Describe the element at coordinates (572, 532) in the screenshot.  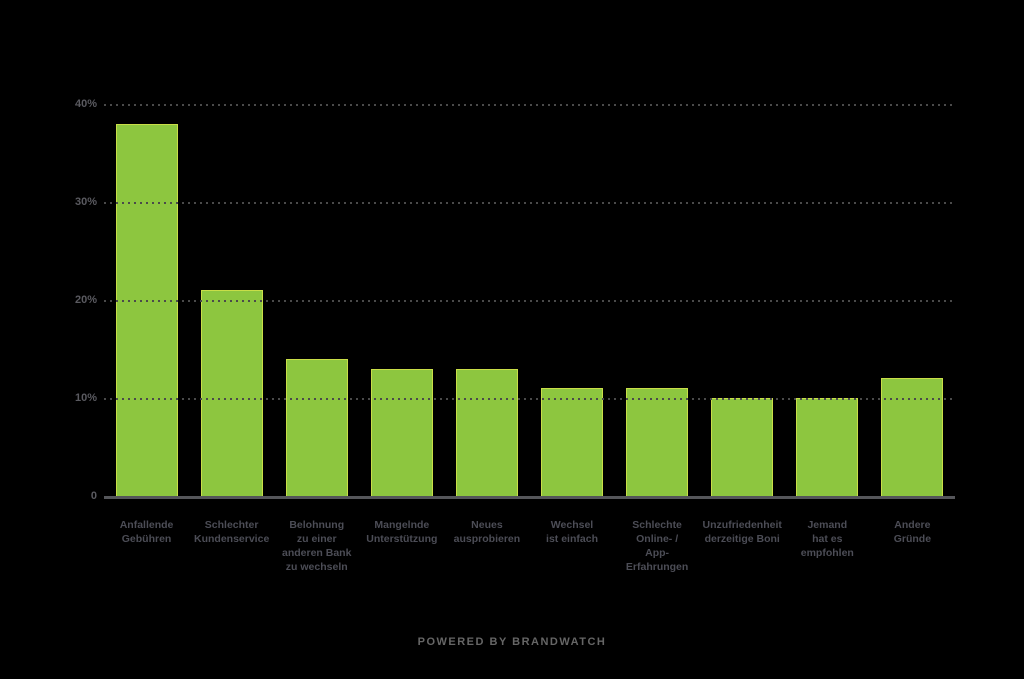
I see `x-axis-category-6: Wechsel ist einfach` at that location.